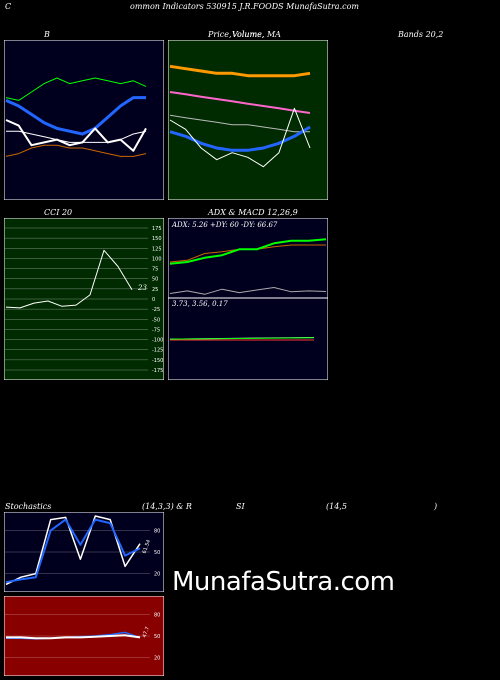  Describe the element at coordinates (167, 506) in the screenshot. I see `stoch-params: (14,3,3) & R` at that location.